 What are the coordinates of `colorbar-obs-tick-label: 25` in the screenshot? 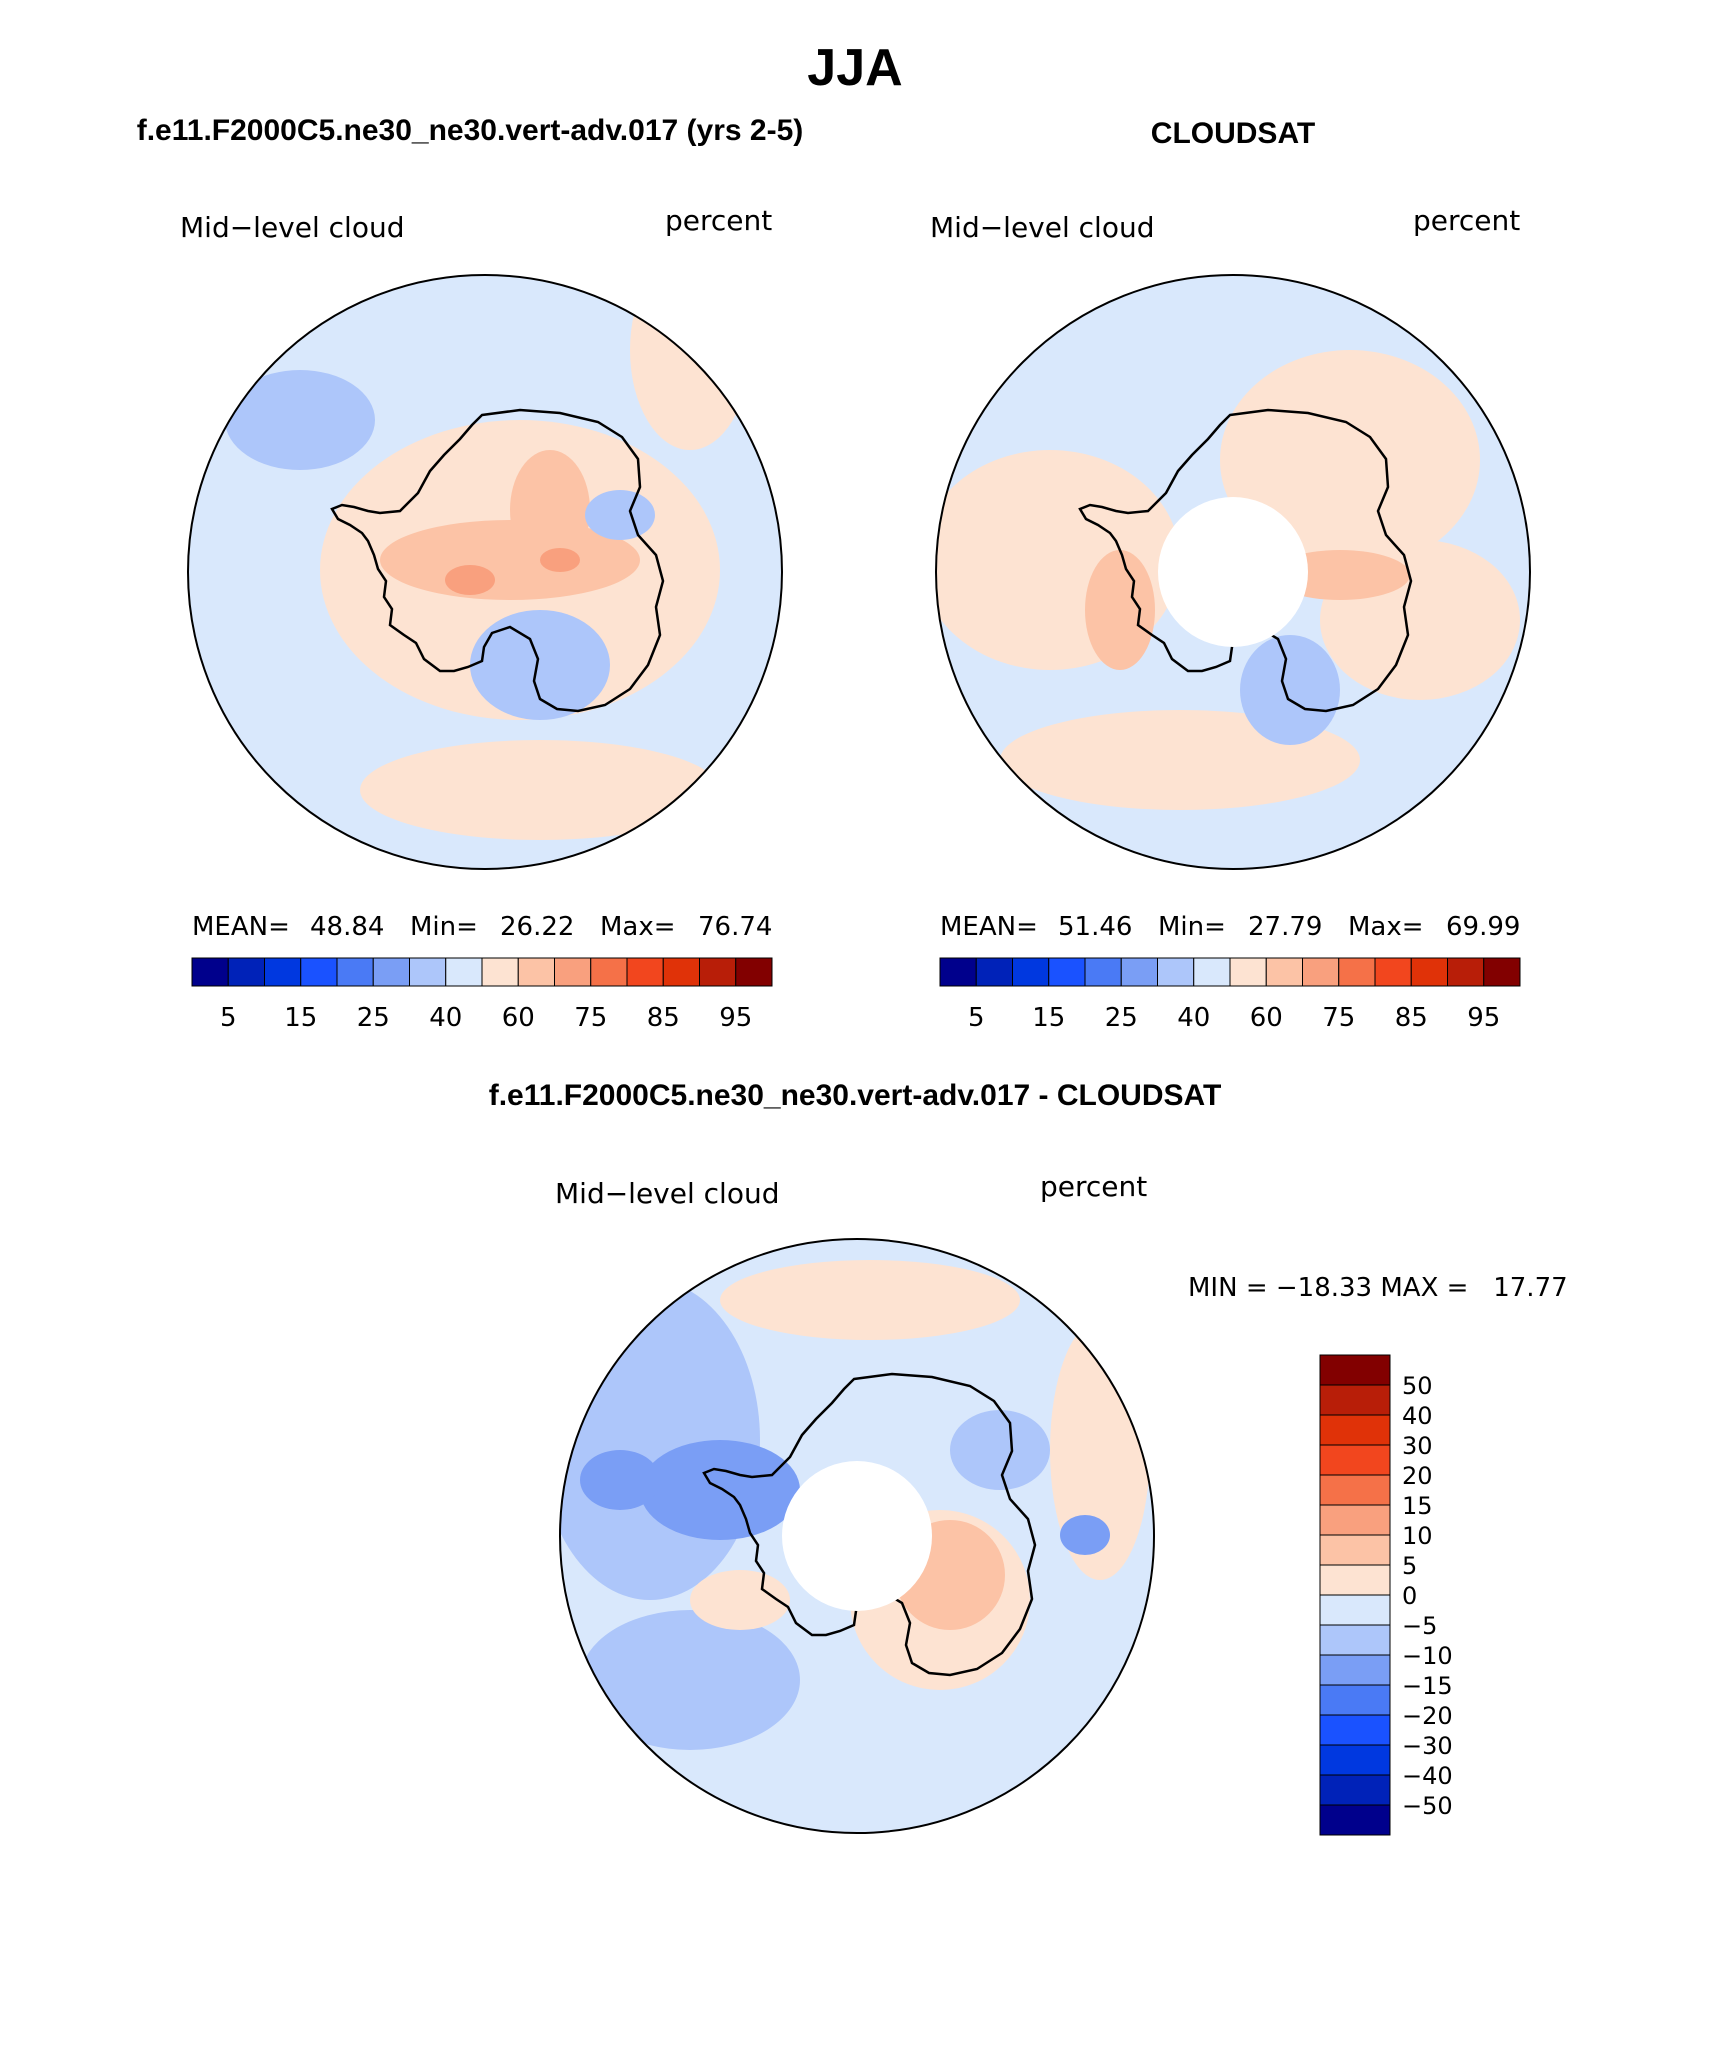 It's located at (1121, 1018).